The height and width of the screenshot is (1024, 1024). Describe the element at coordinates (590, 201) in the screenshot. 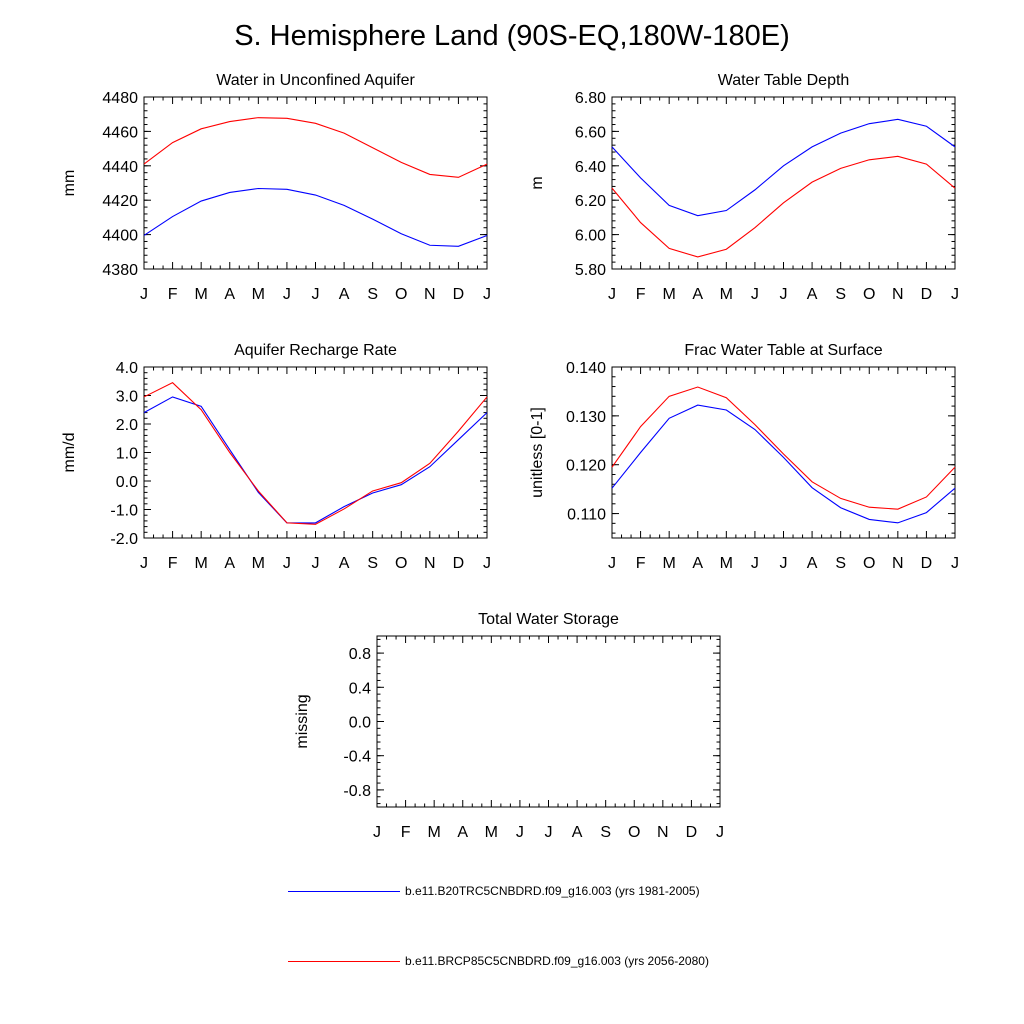

I see `y-tick-label: 6.20` at that location.